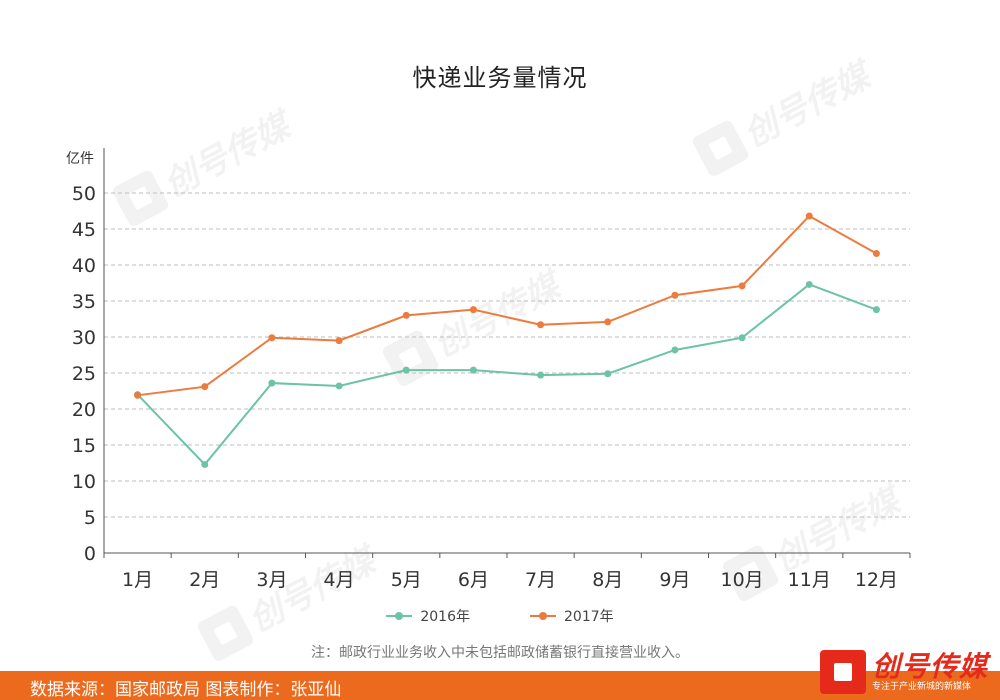 The width and height of the screenshot is (1000, 700). I want to click on brand-cube-icon, so click(842, 672).